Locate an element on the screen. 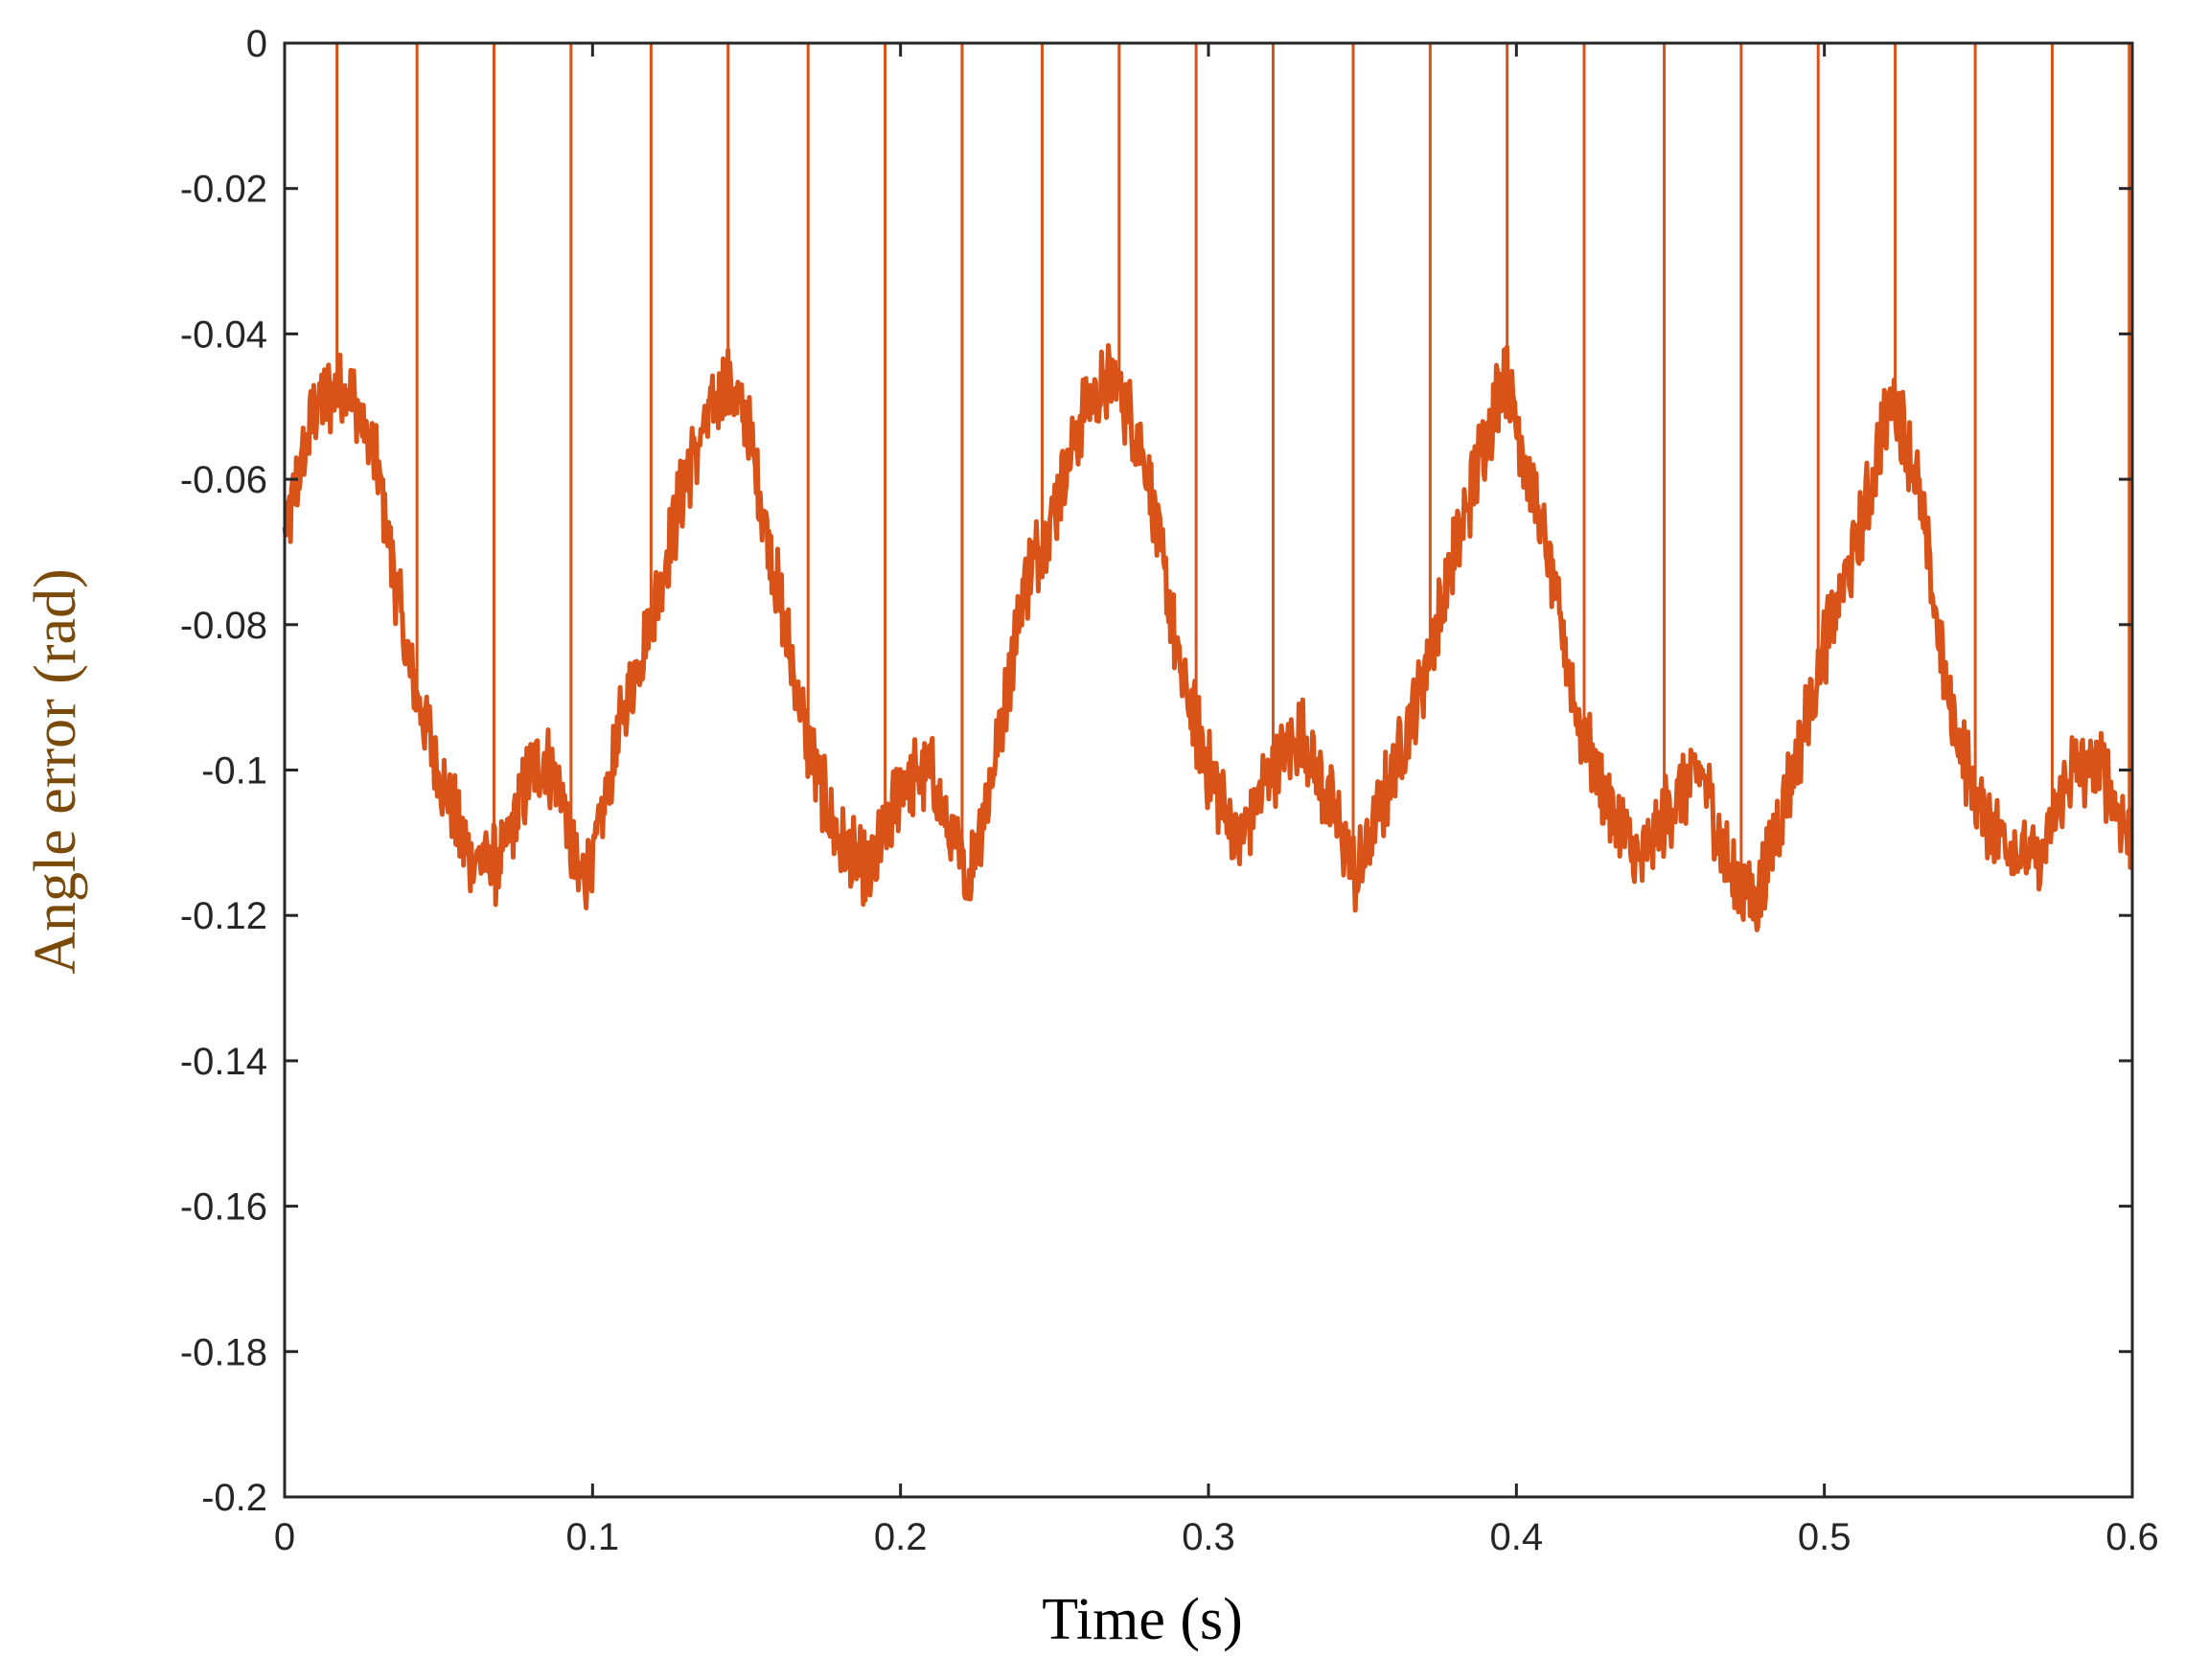  y-axis-label: Angle error (rad) is located at coordinates (55, 771).